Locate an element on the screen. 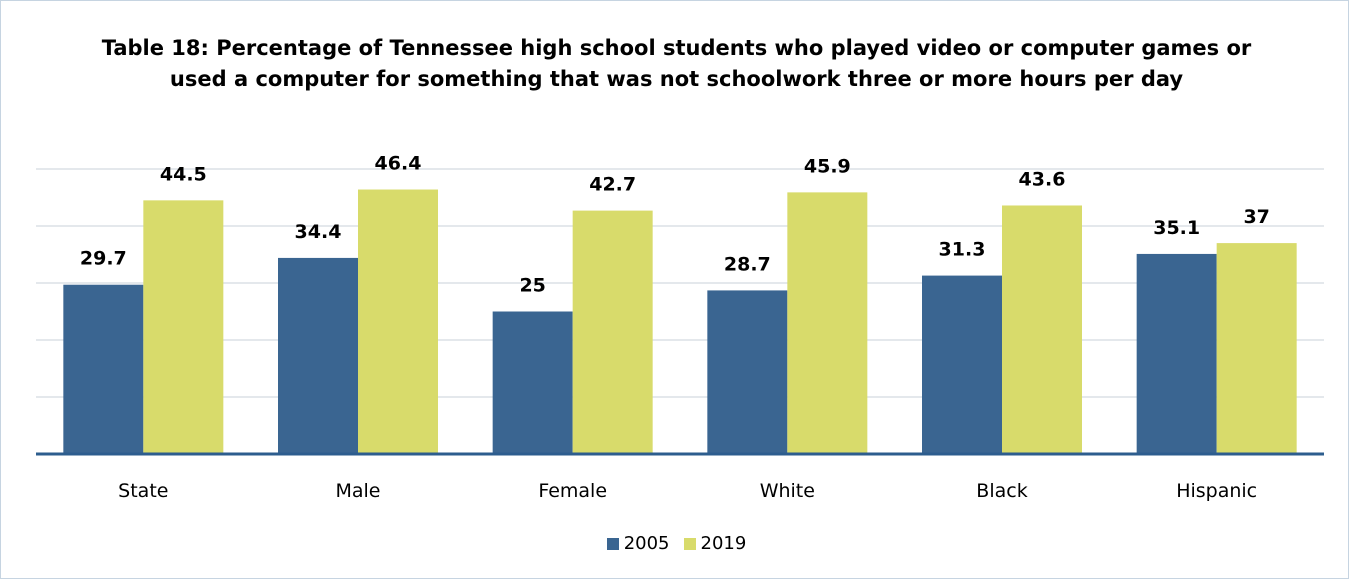 The image size is (1351, 581). data-label-2019-black: 43.6 is located at coordinates (1042, 179).